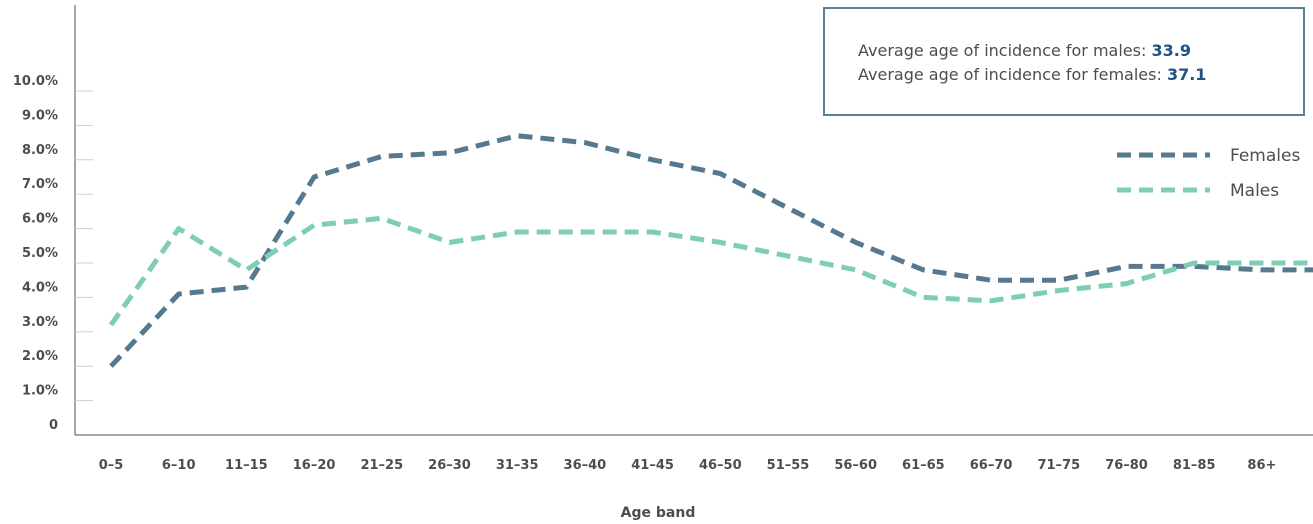 The height and width of the screenshot is (524, 1313). What do you see at coordinates (517, 465) in the screenshot?
I see `x-tick-label: 31–35` at bounding box center [517, 465].